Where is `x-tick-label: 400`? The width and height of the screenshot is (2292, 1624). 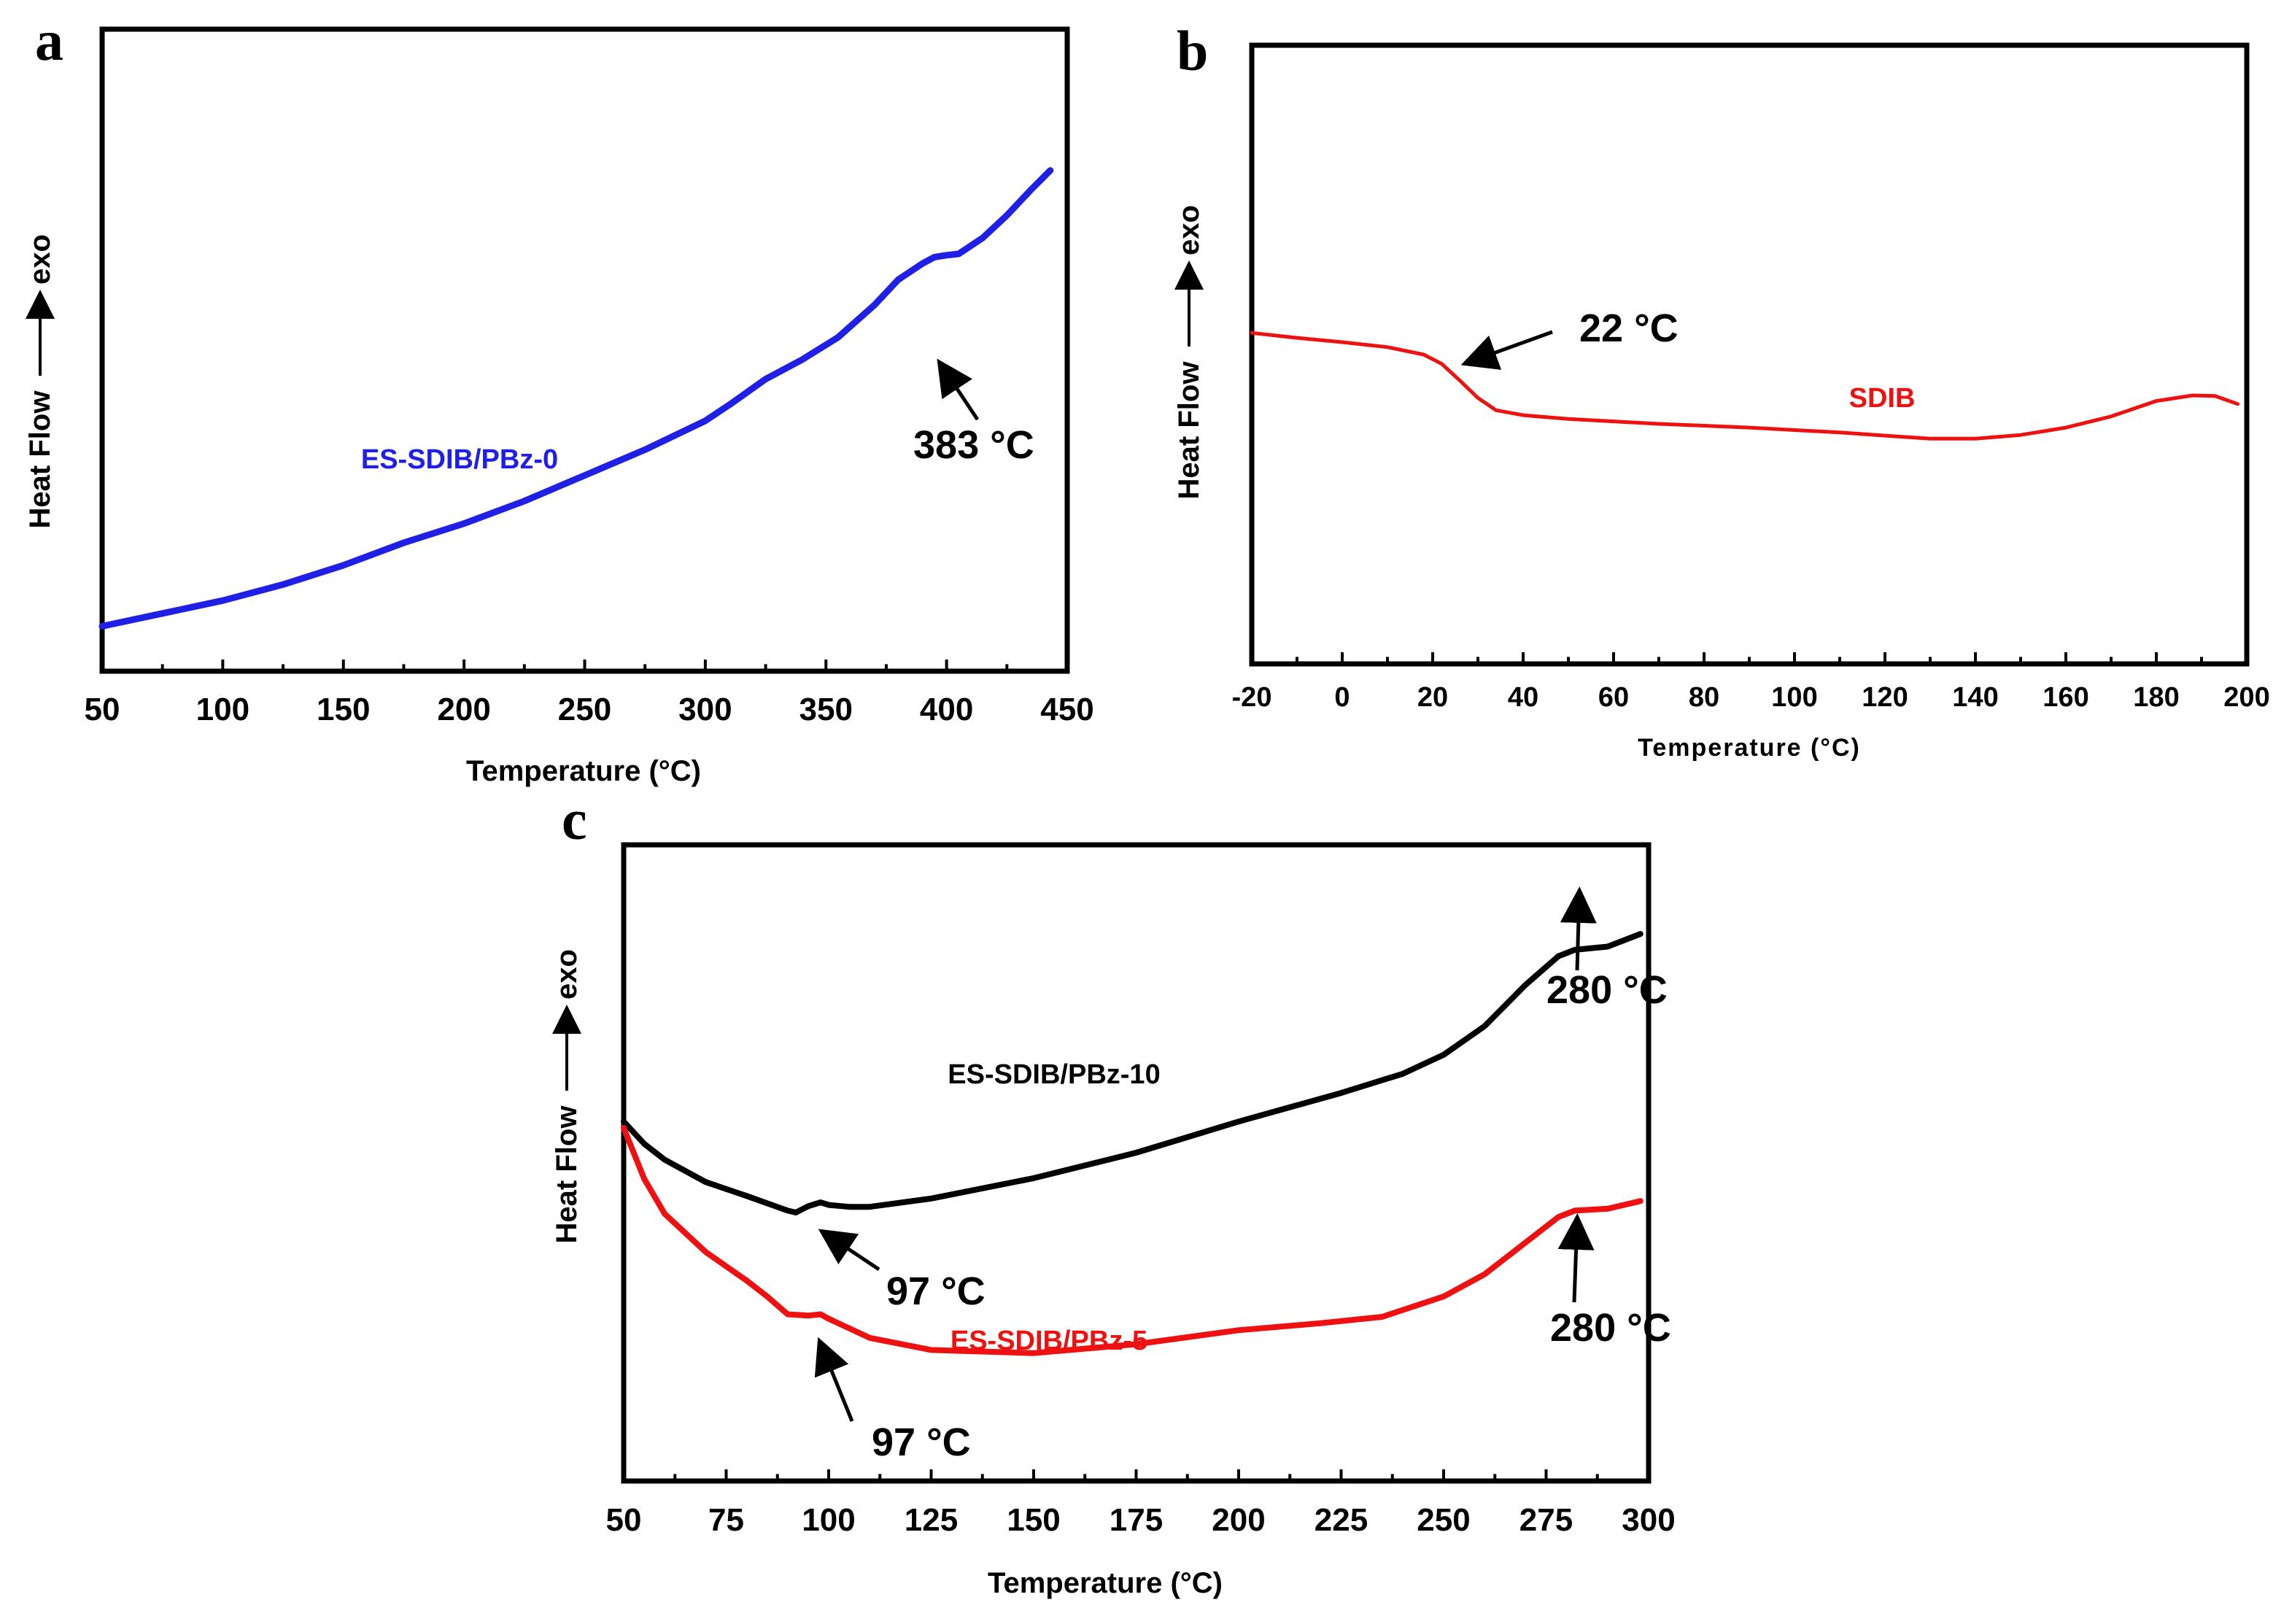 x-tick-label: 400 is located at coordinates (946, 709).